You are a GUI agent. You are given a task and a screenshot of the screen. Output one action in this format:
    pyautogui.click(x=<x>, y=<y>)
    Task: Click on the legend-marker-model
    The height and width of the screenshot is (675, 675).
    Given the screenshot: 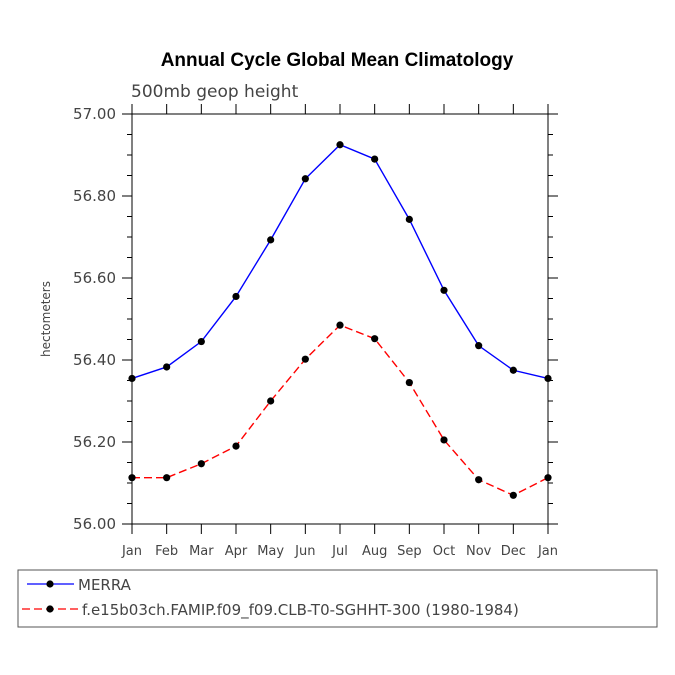 What is the action you would take?
    pyautogui.click(x=50, y=609)
    